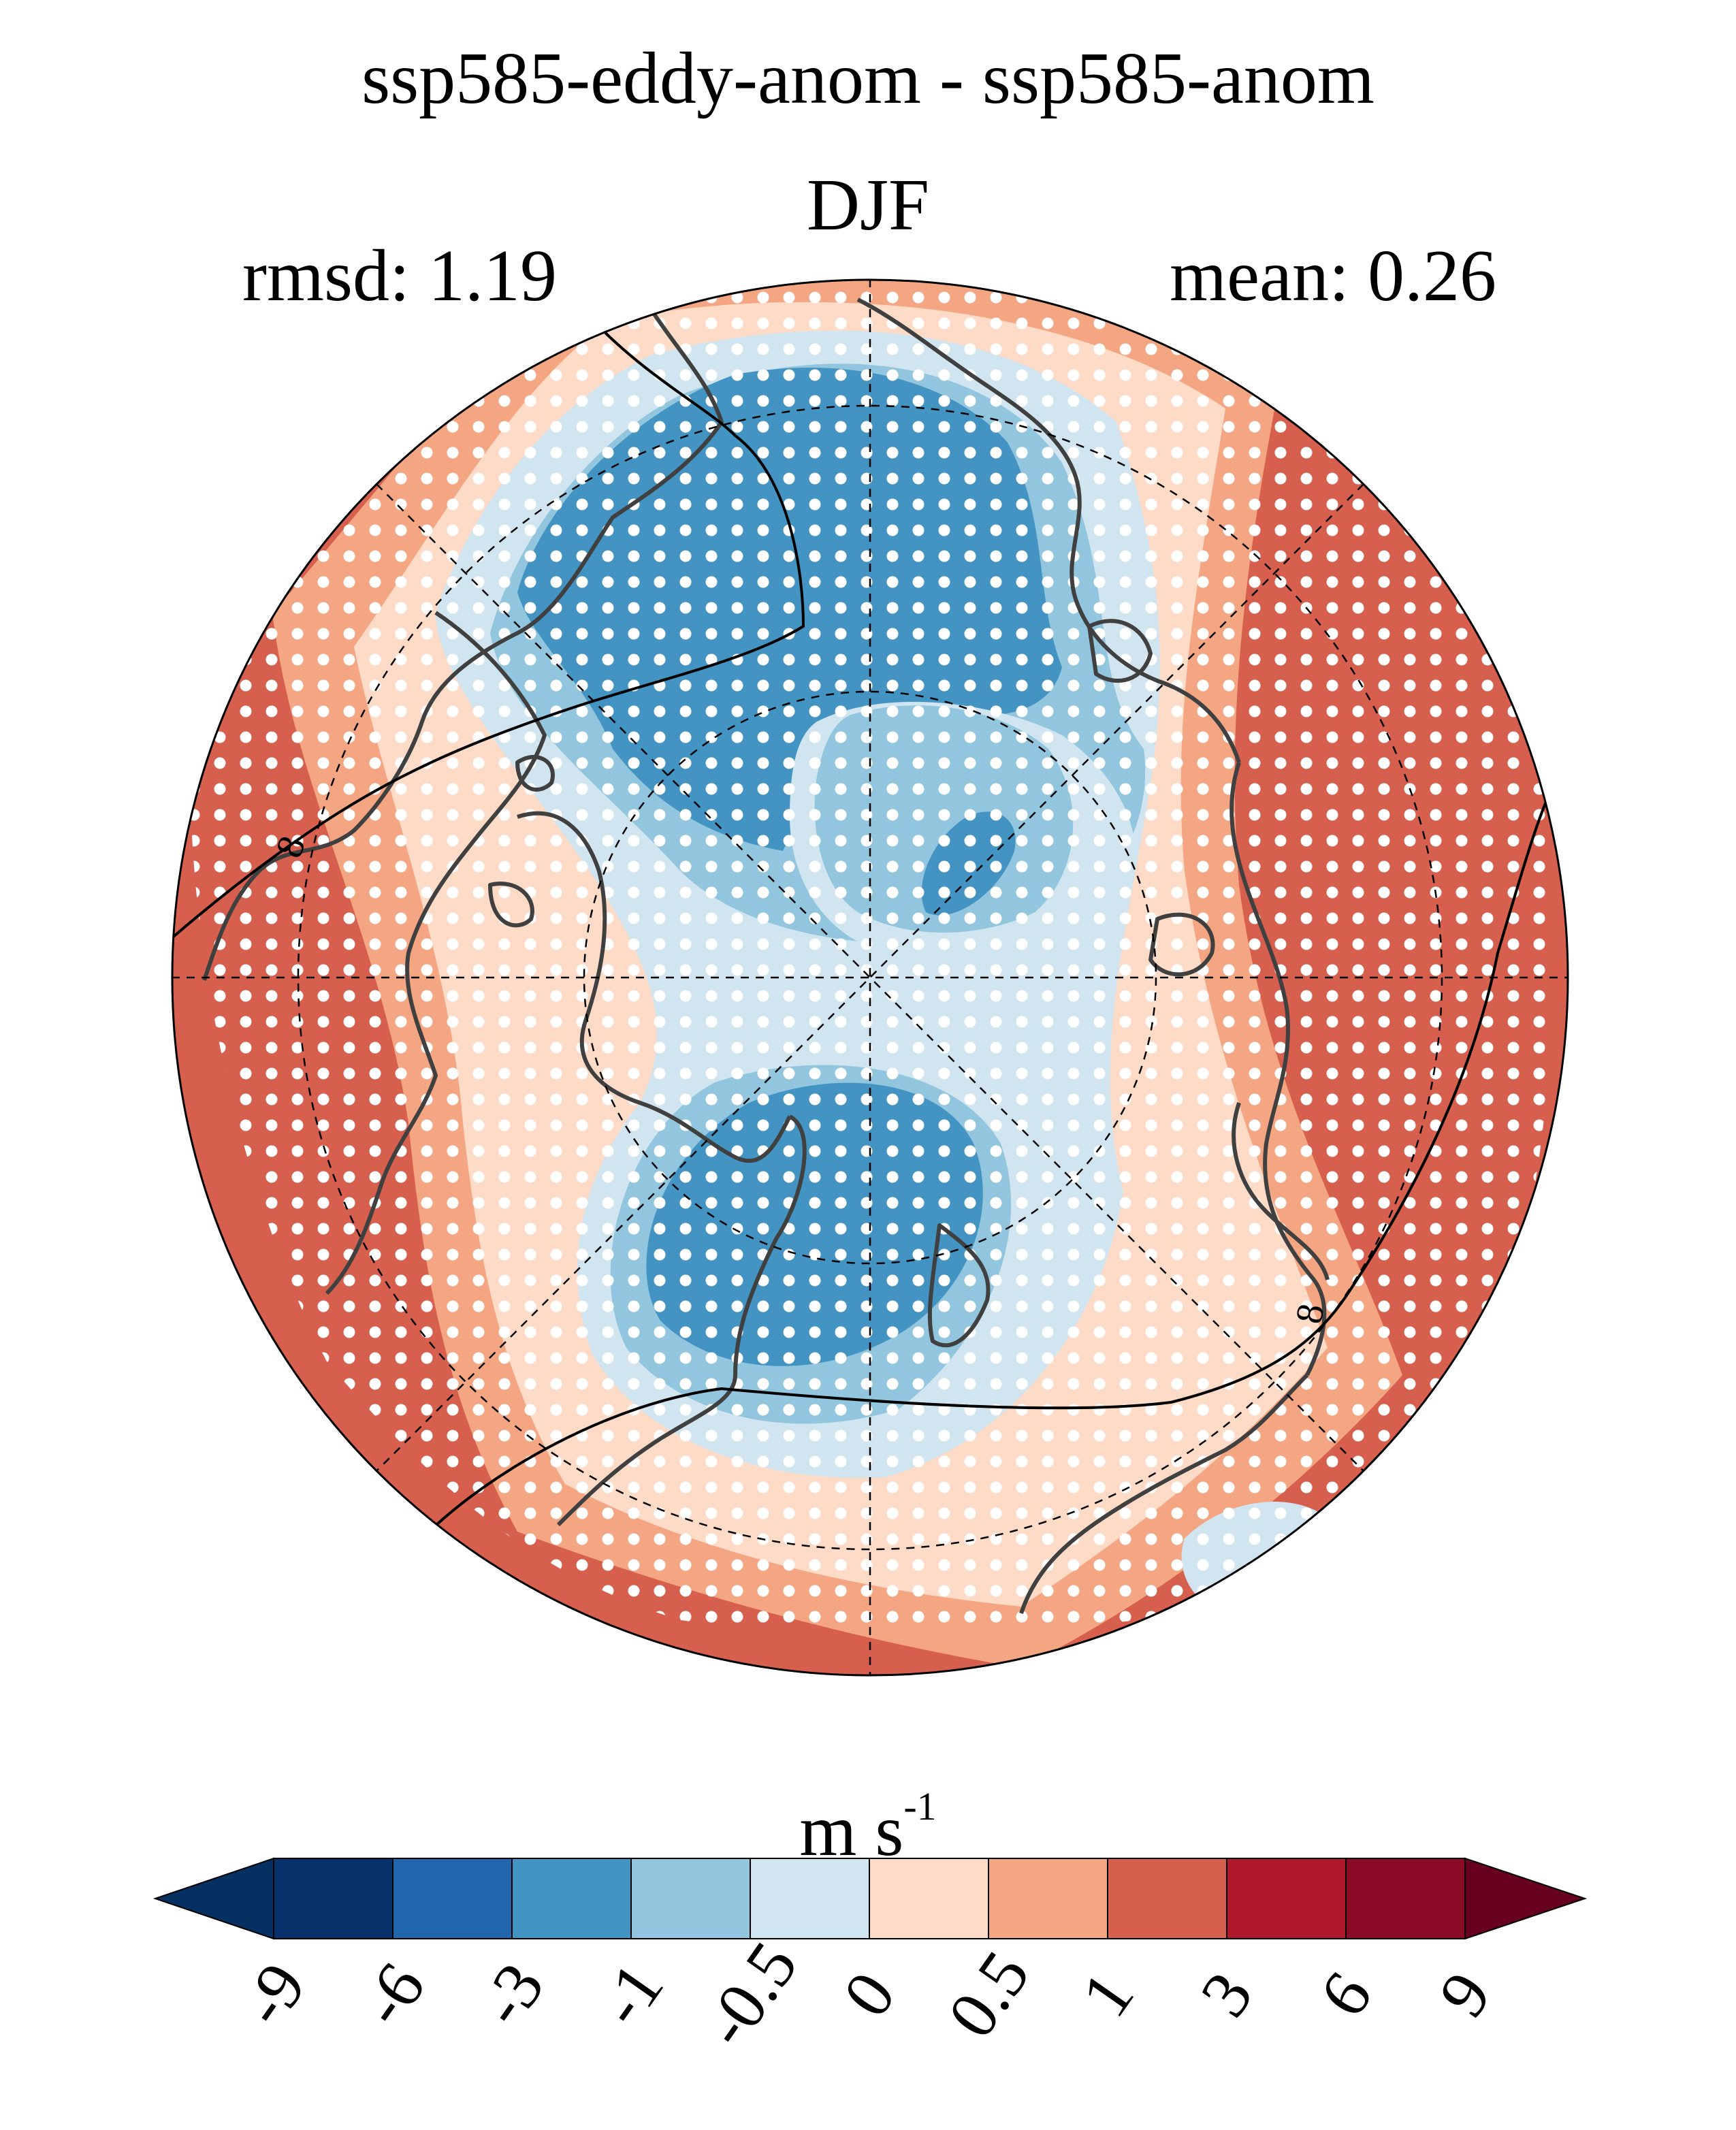 The height and width of the screenshot is (2130, 1736). What do you see at coordinates (1526, 1898) in the screenshot?
I see `colorbar-extend-high` at bounding box center [1526, 1898].